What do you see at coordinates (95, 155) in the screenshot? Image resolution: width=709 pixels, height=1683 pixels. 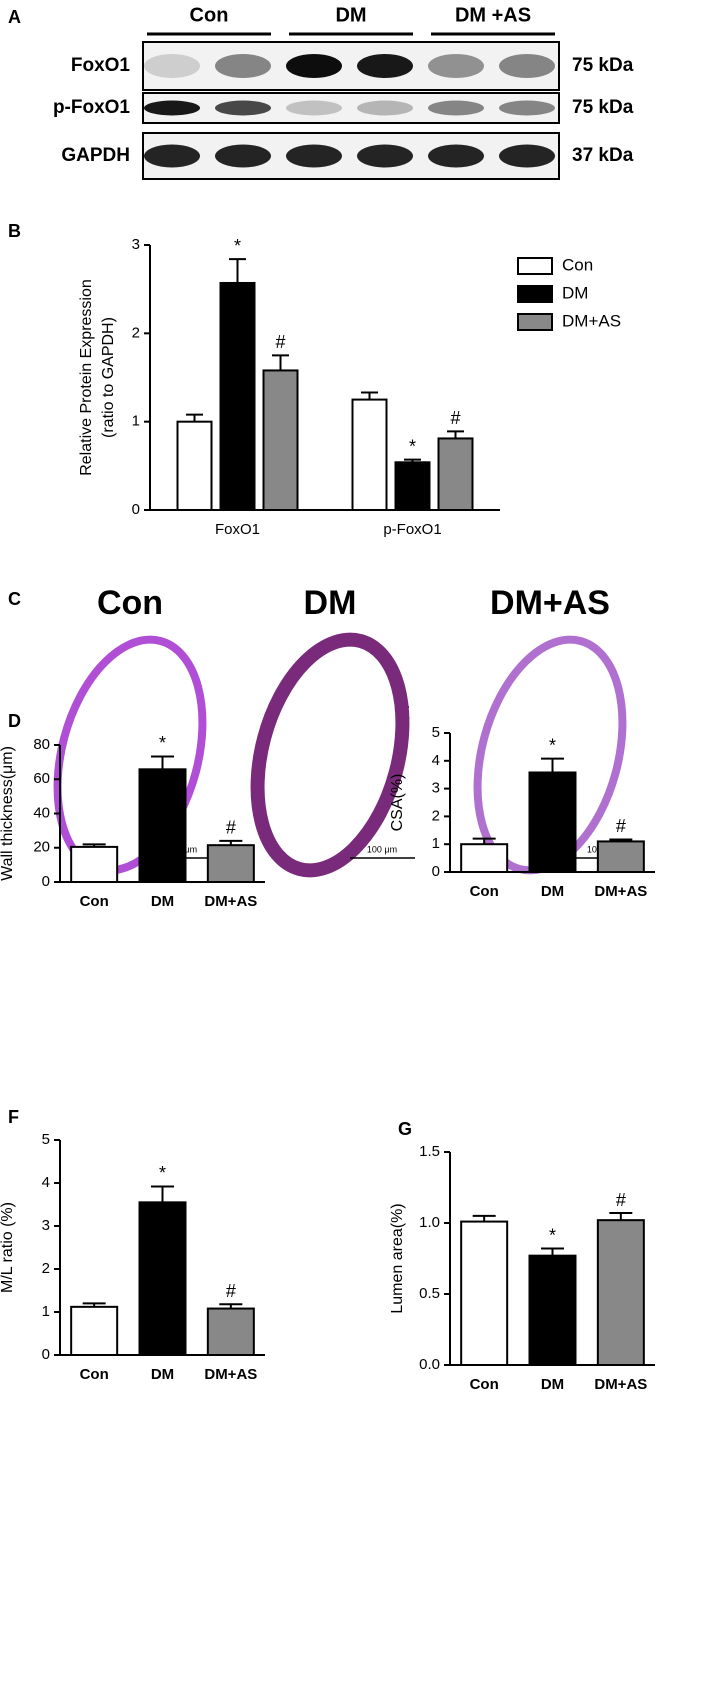 I see `blot-protein: GAPDH` at bounding box center [95, 155].